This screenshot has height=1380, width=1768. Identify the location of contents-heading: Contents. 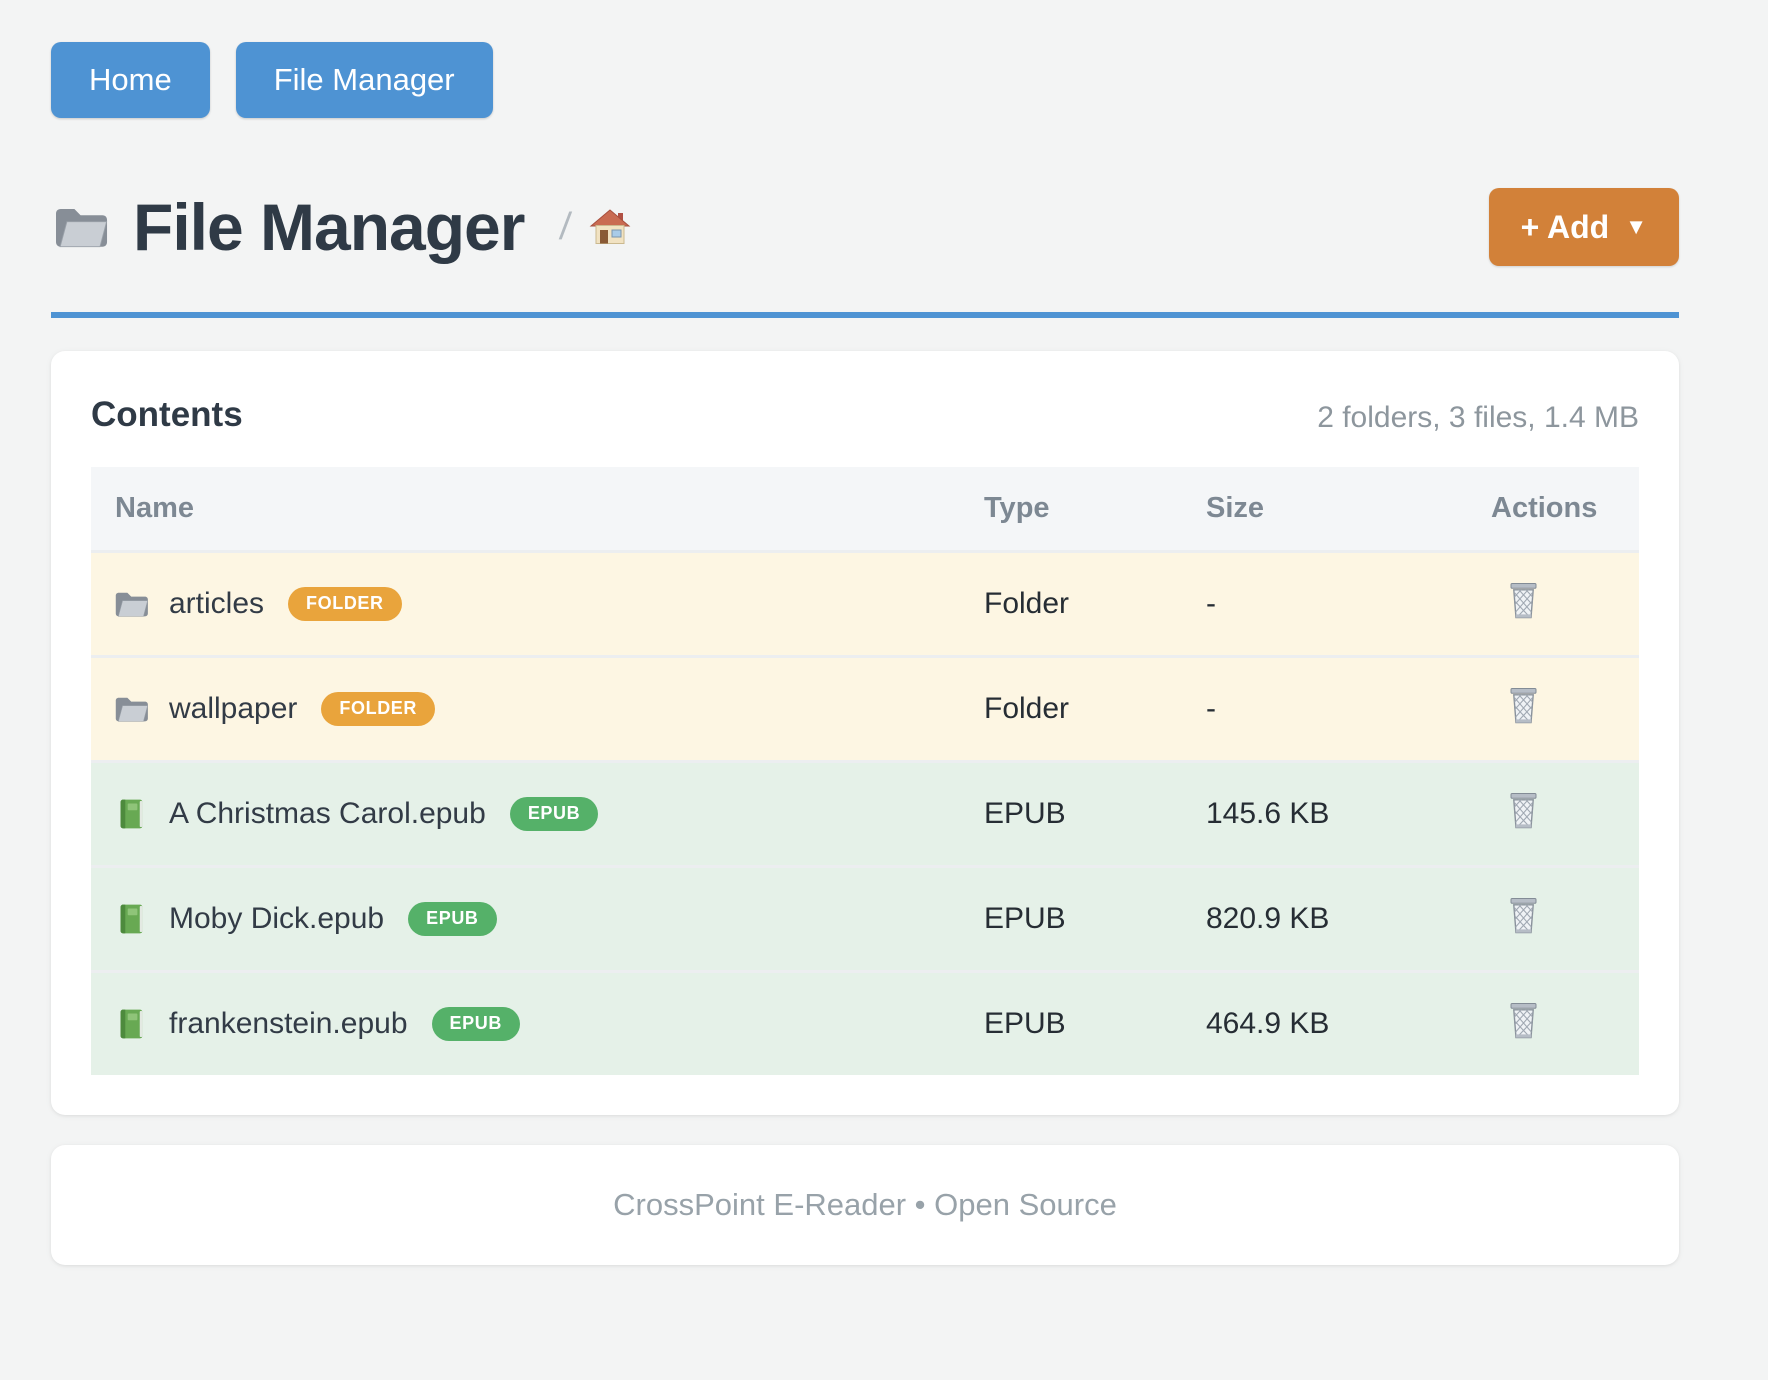
(167, 414).